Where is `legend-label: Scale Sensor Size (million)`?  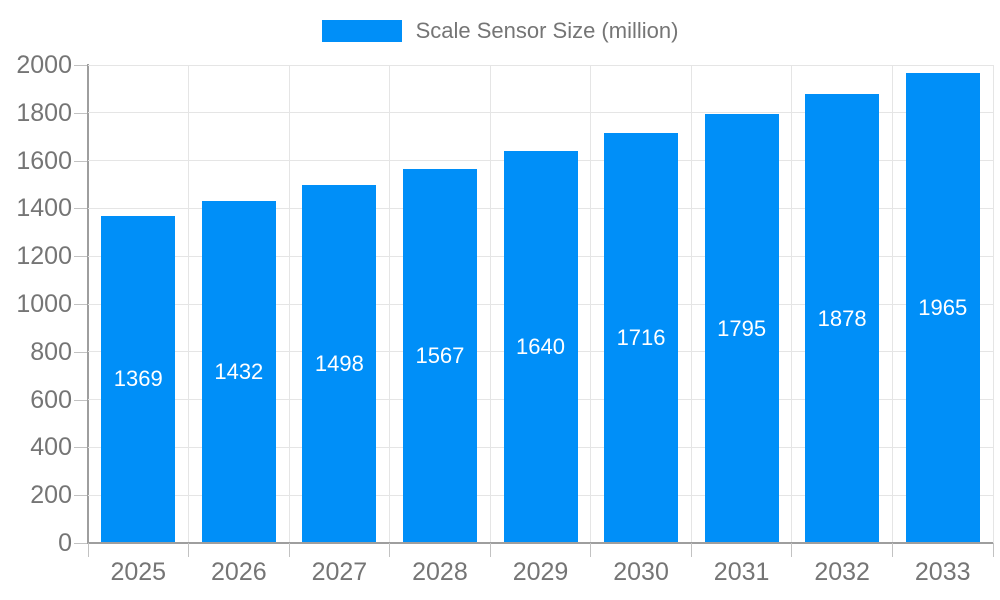
legend-label: Scale Sensor Size (million) is located at coordinates (547, 30).